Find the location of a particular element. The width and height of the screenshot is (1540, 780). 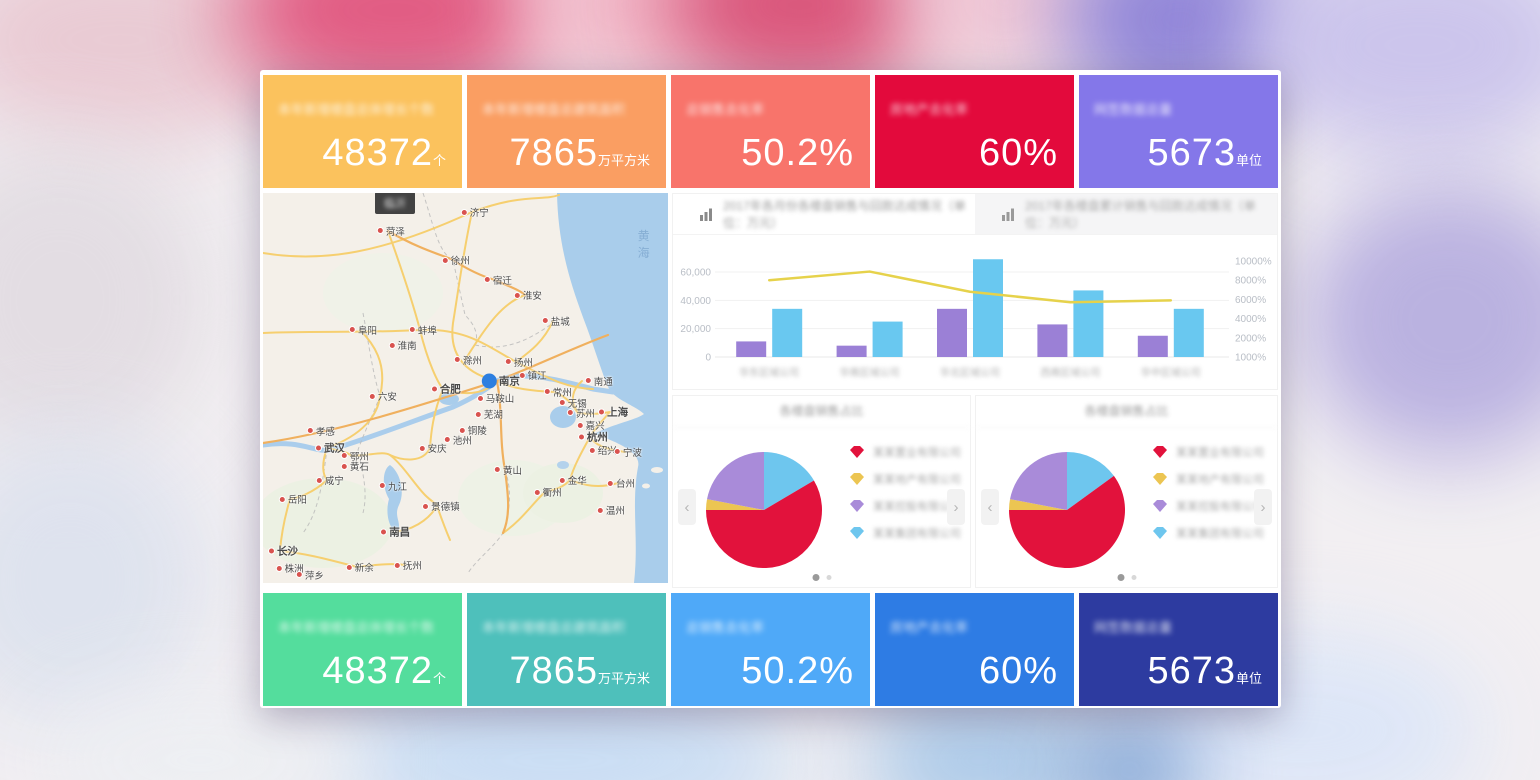

carousel-dots is located at coordinates (821, 577).